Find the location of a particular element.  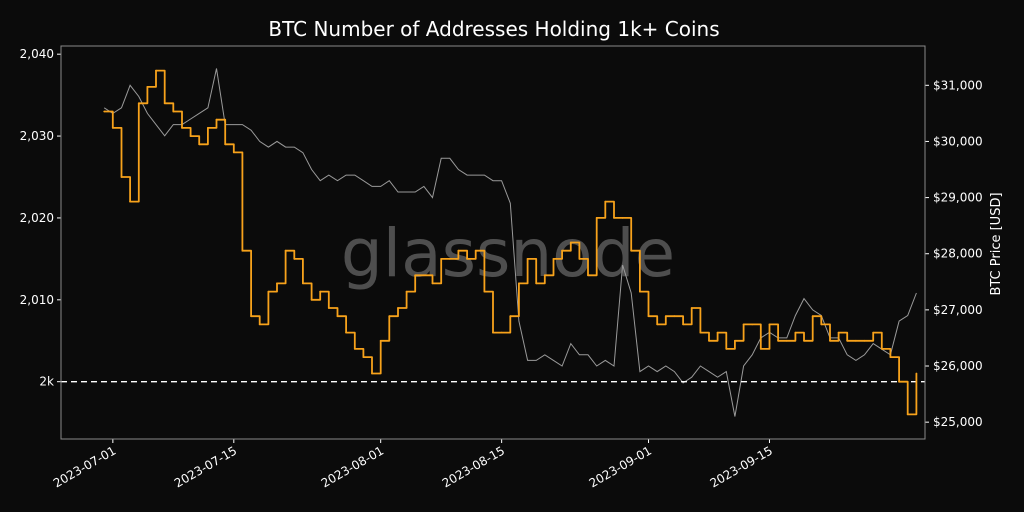

left-tick-label: 2,020 is located at coordinates (37, 218).